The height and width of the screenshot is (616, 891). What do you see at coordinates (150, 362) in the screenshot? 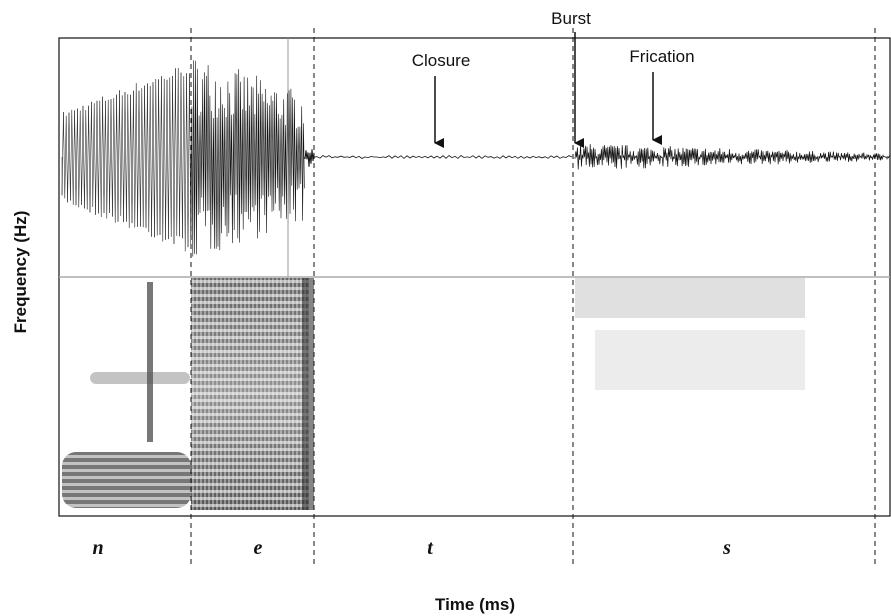
I see `release-line` at bounding box center [150, 362].